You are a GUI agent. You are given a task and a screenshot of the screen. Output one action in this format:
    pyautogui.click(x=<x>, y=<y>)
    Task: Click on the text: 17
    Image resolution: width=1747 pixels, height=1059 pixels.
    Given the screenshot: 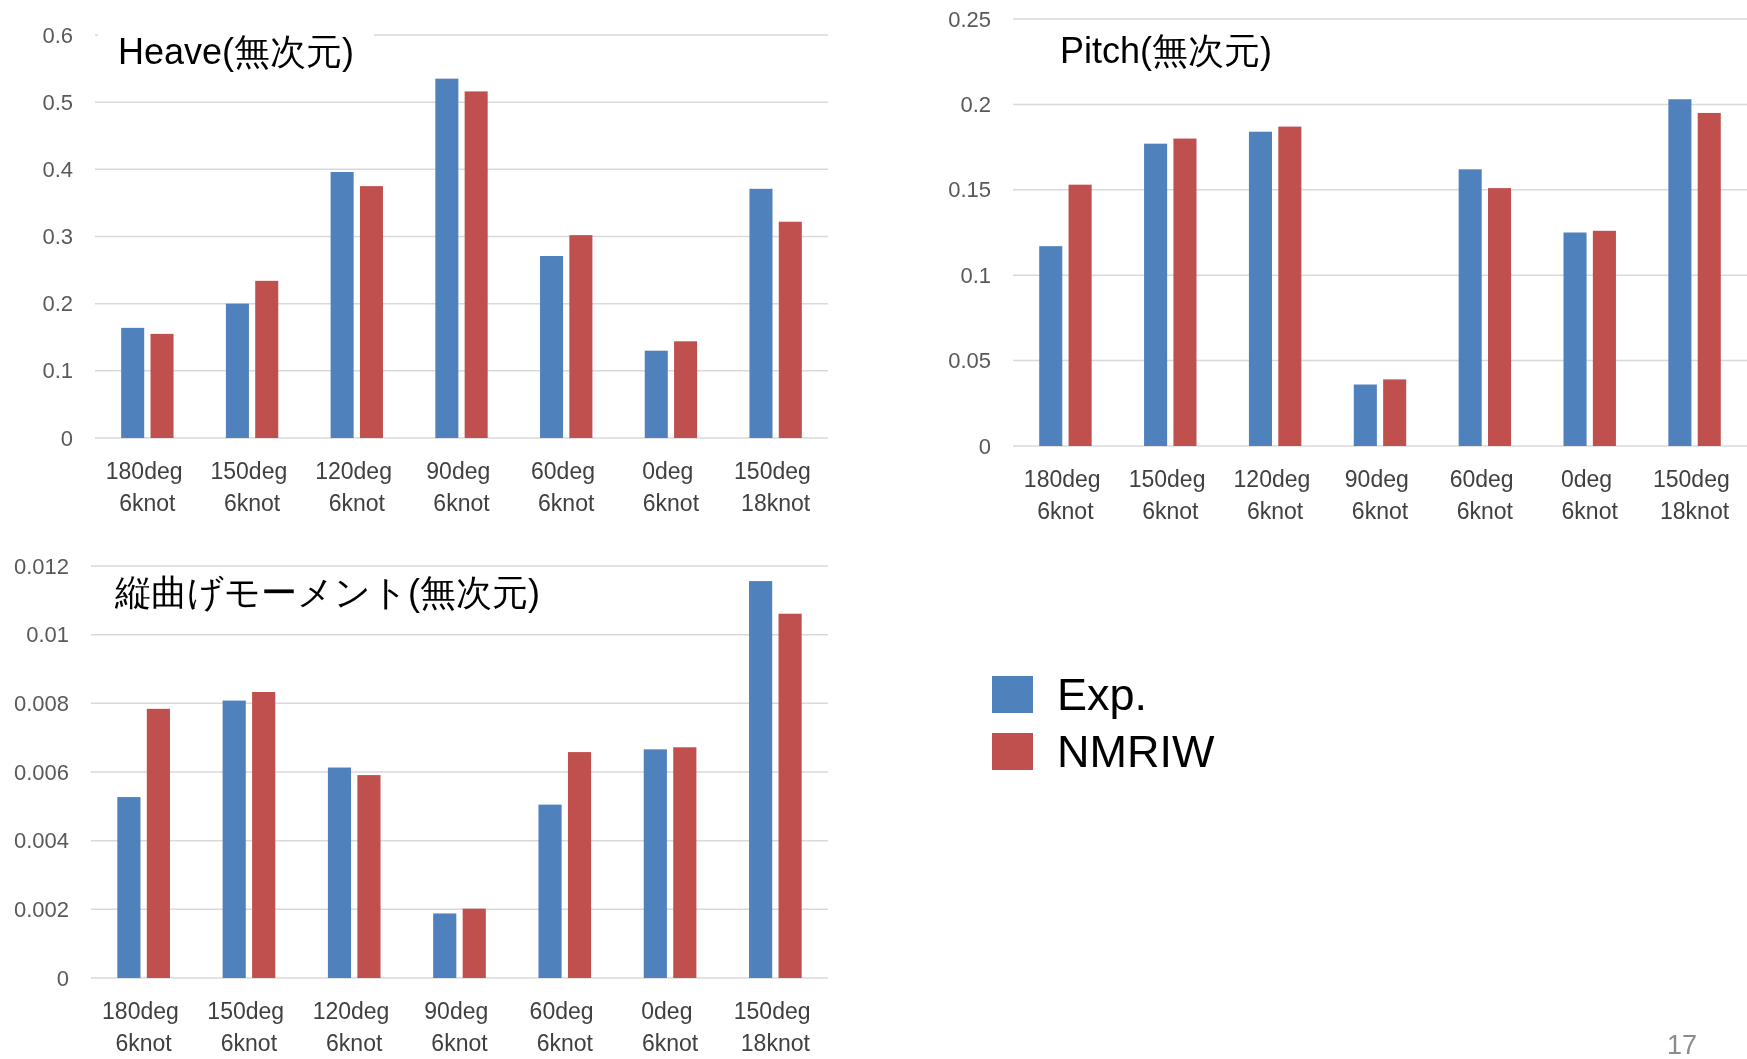 What is the action you would take?
    pyautogui.click(x=1682, y=1044)
    